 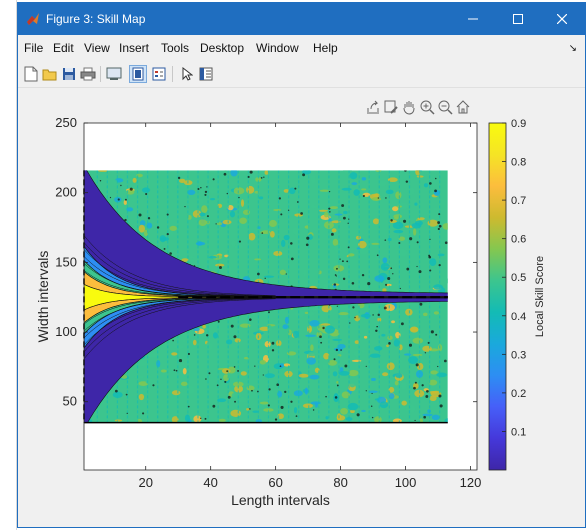 I want to click on home-icon, so click(x=463, y=107).